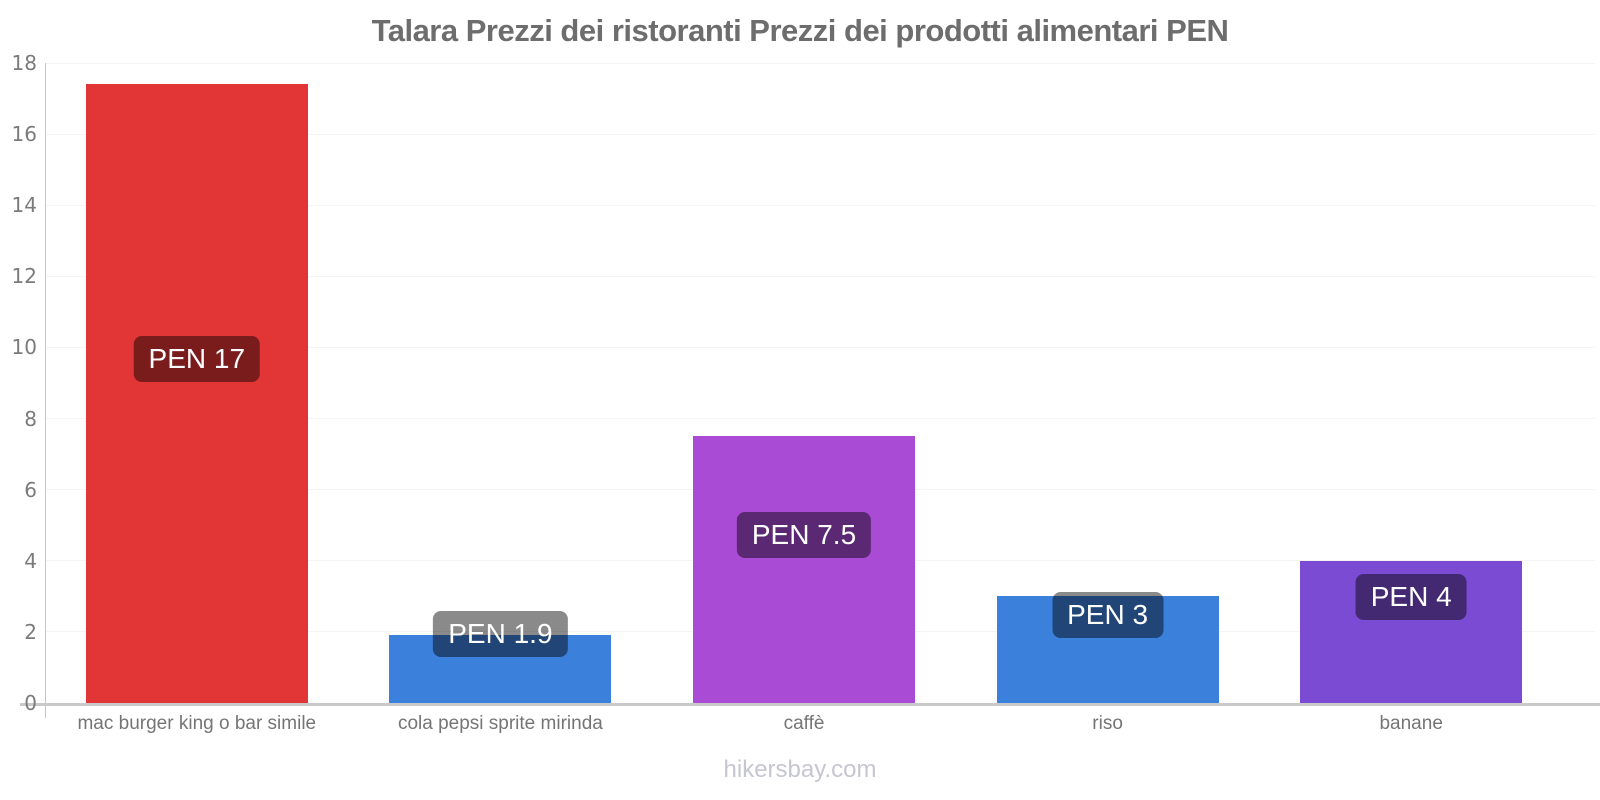 This screenshot has width=1600, height=800. What do you see at coordinates (24, 205) in the screenshot?
I see `y-axis-tick-label: 14` at bounding box center [24, 205].